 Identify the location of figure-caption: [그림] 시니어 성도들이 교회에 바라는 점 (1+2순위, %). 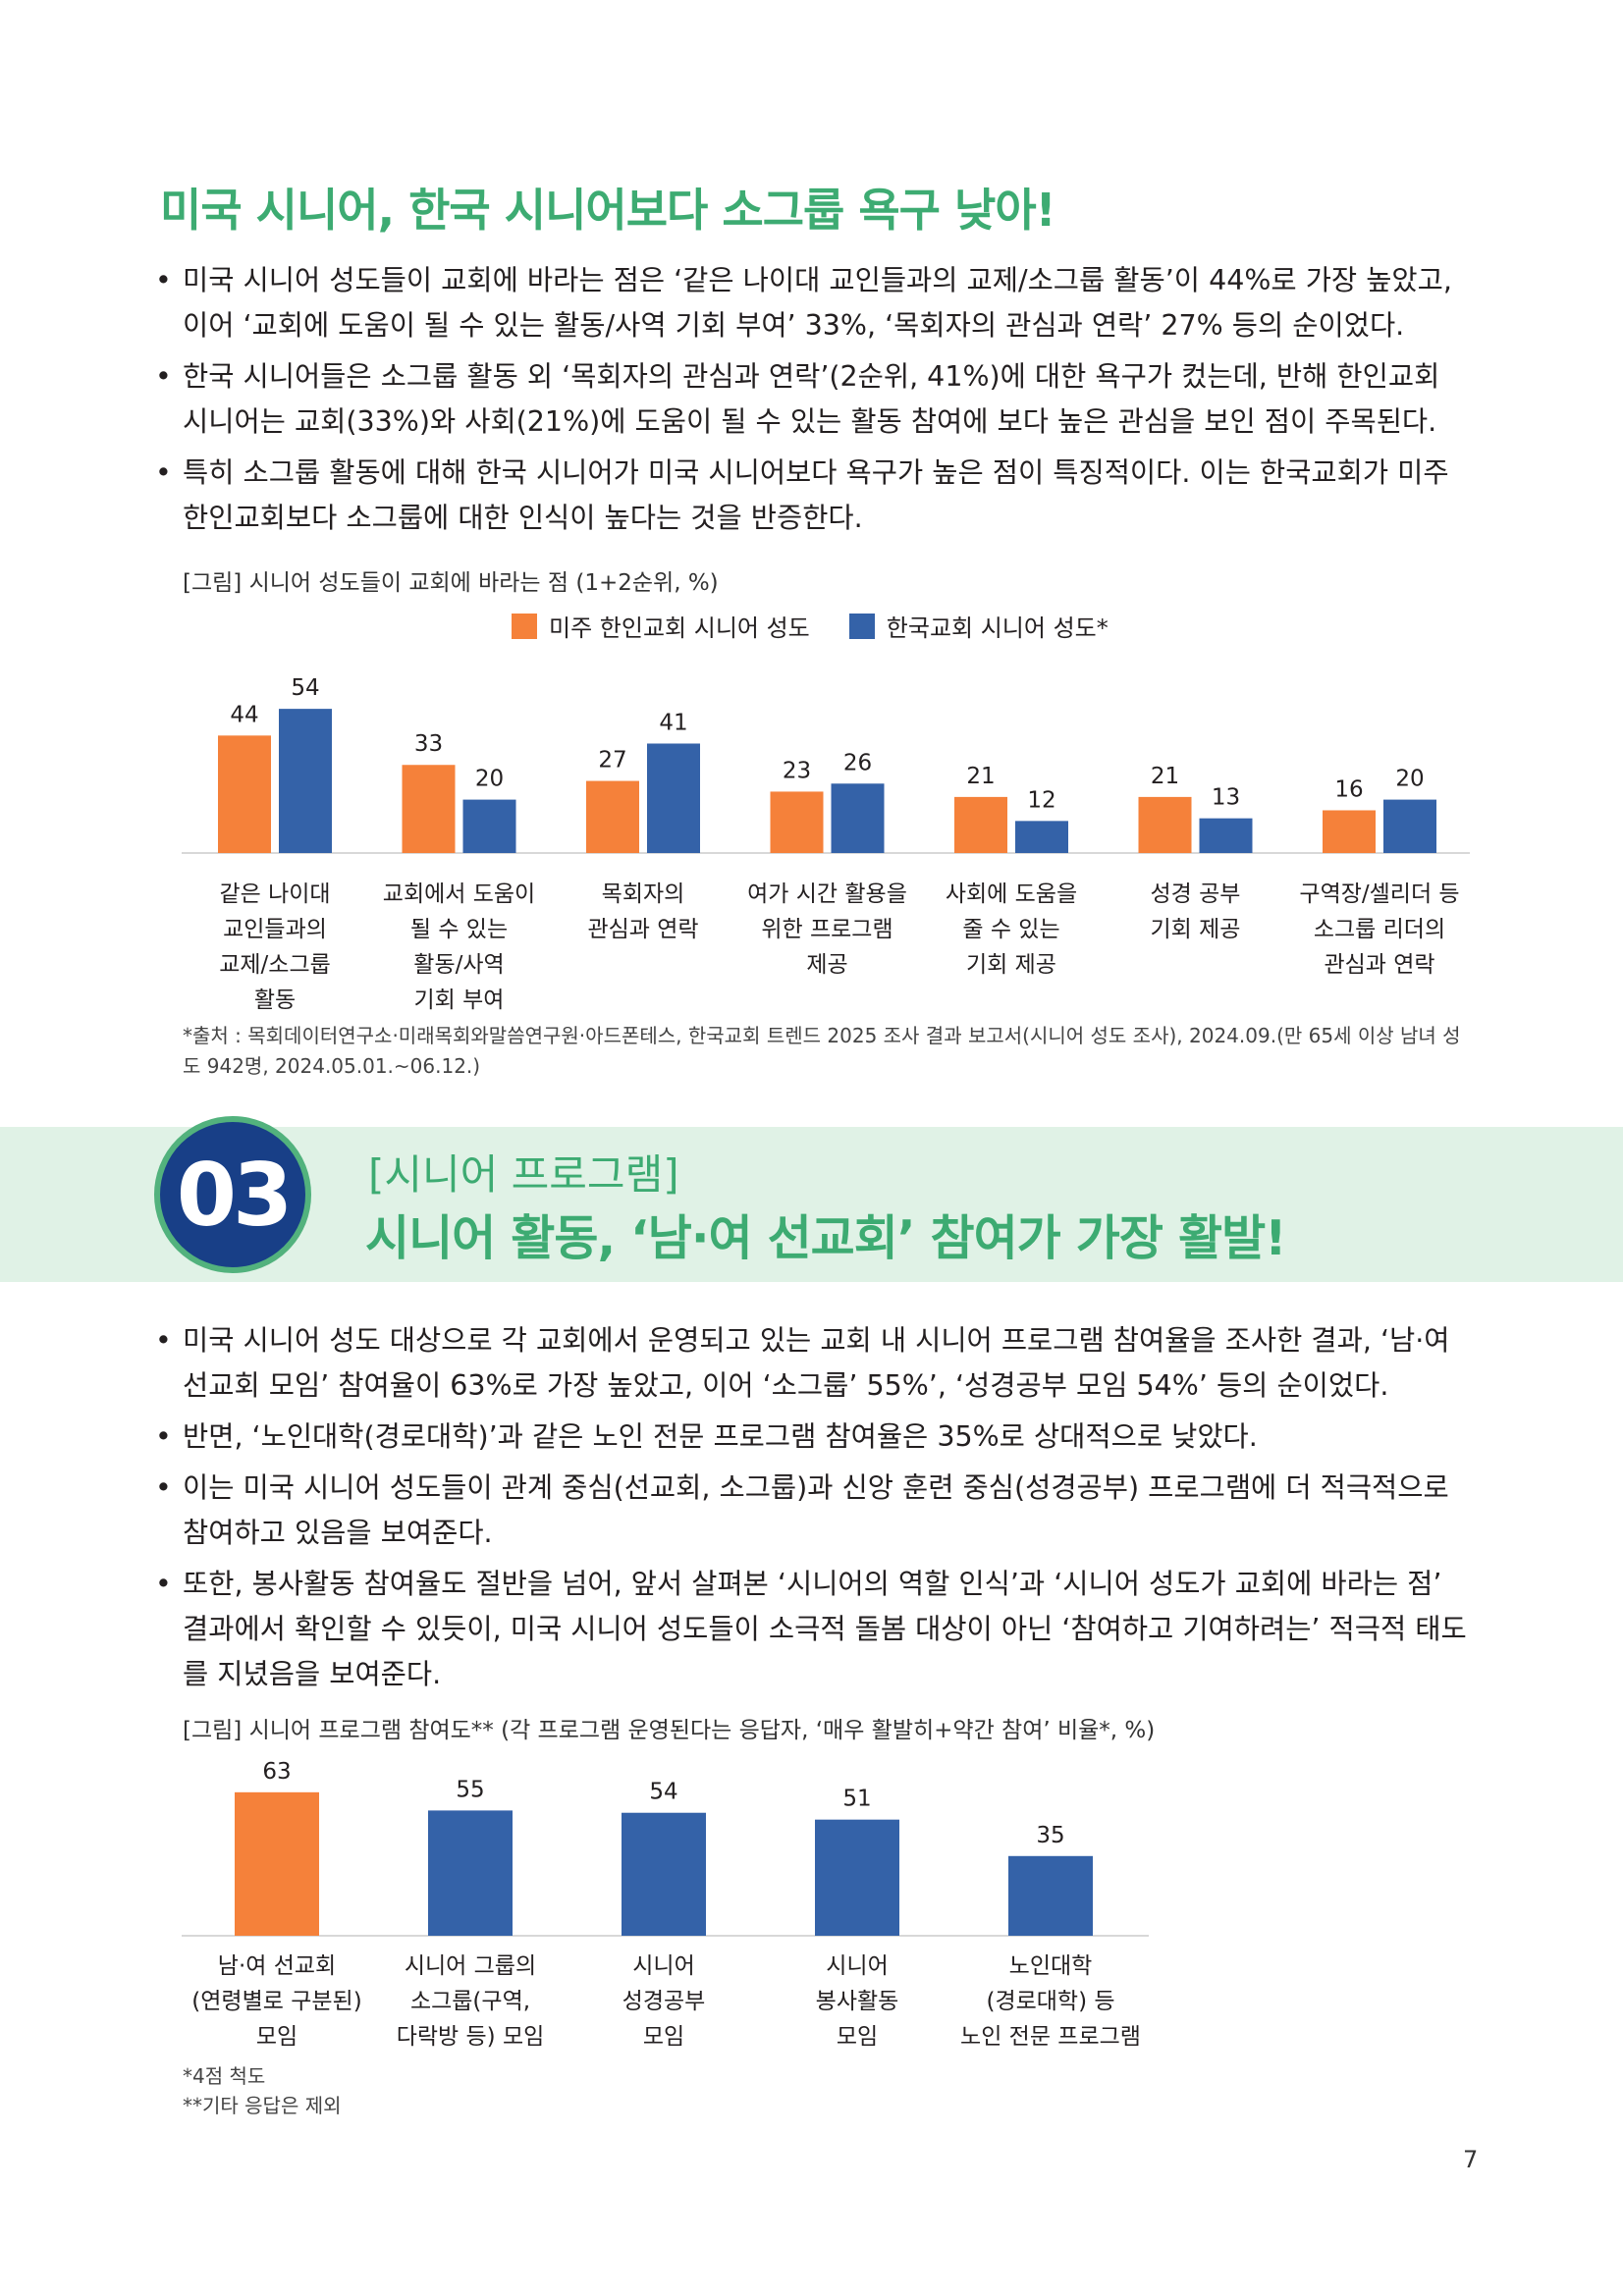
(451, 583).